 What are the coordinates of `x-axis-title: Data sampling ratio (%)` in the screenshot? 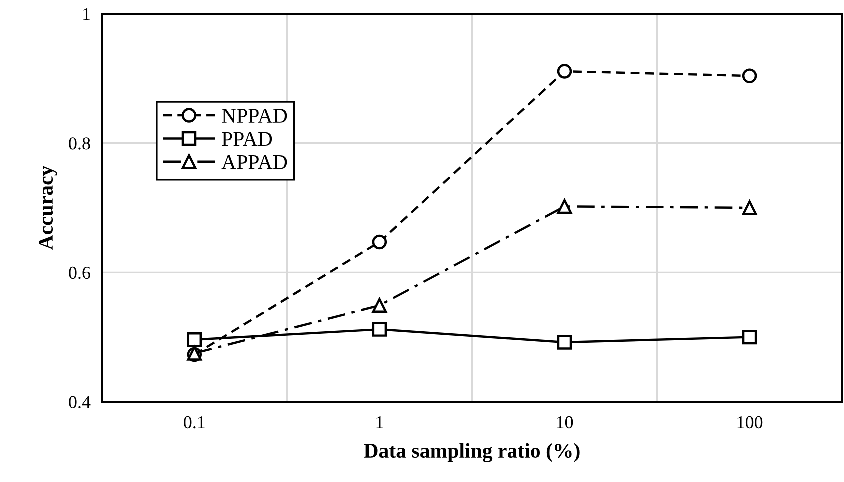 It's located at (472, 452).